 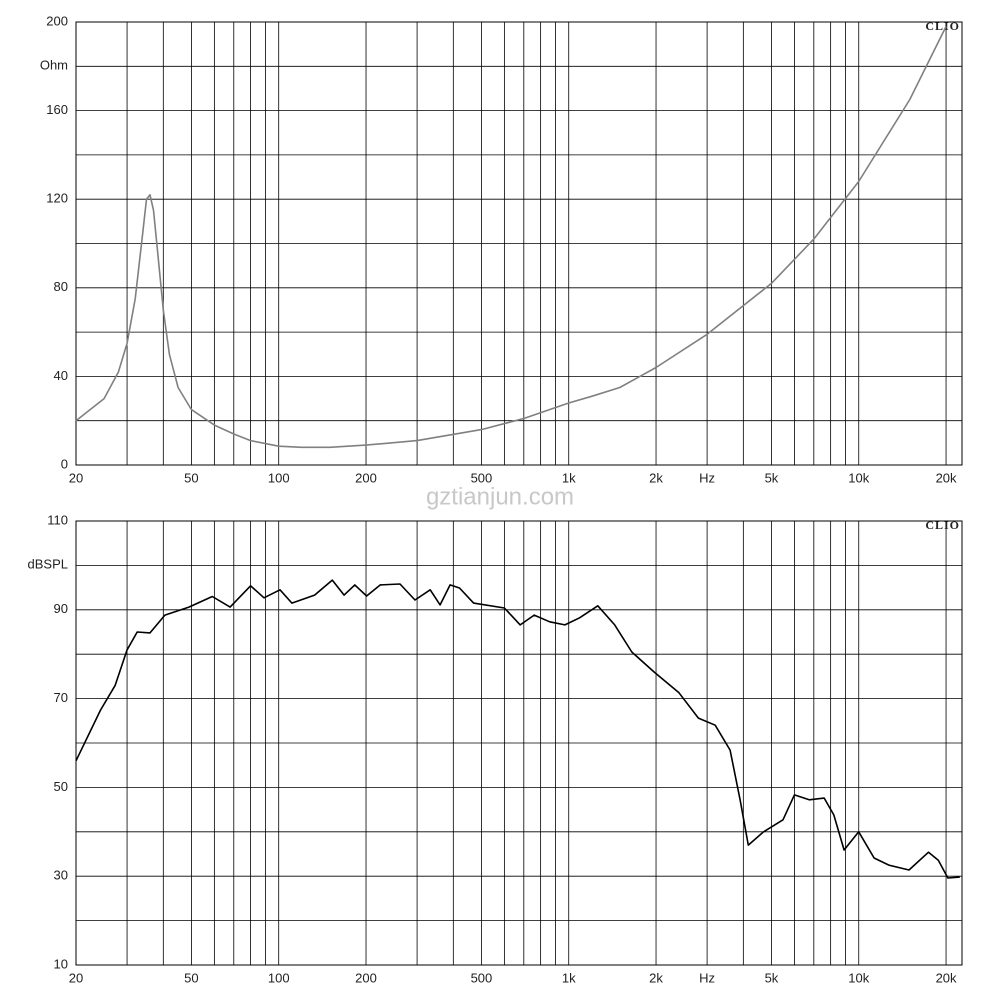 I want to click on y-axis-label: Ohm, so click(x=54, y=64).